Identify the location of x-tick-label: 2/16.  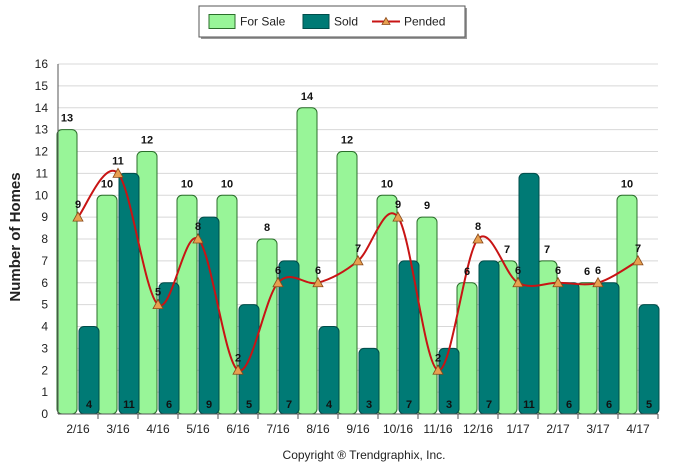
(78, 429).